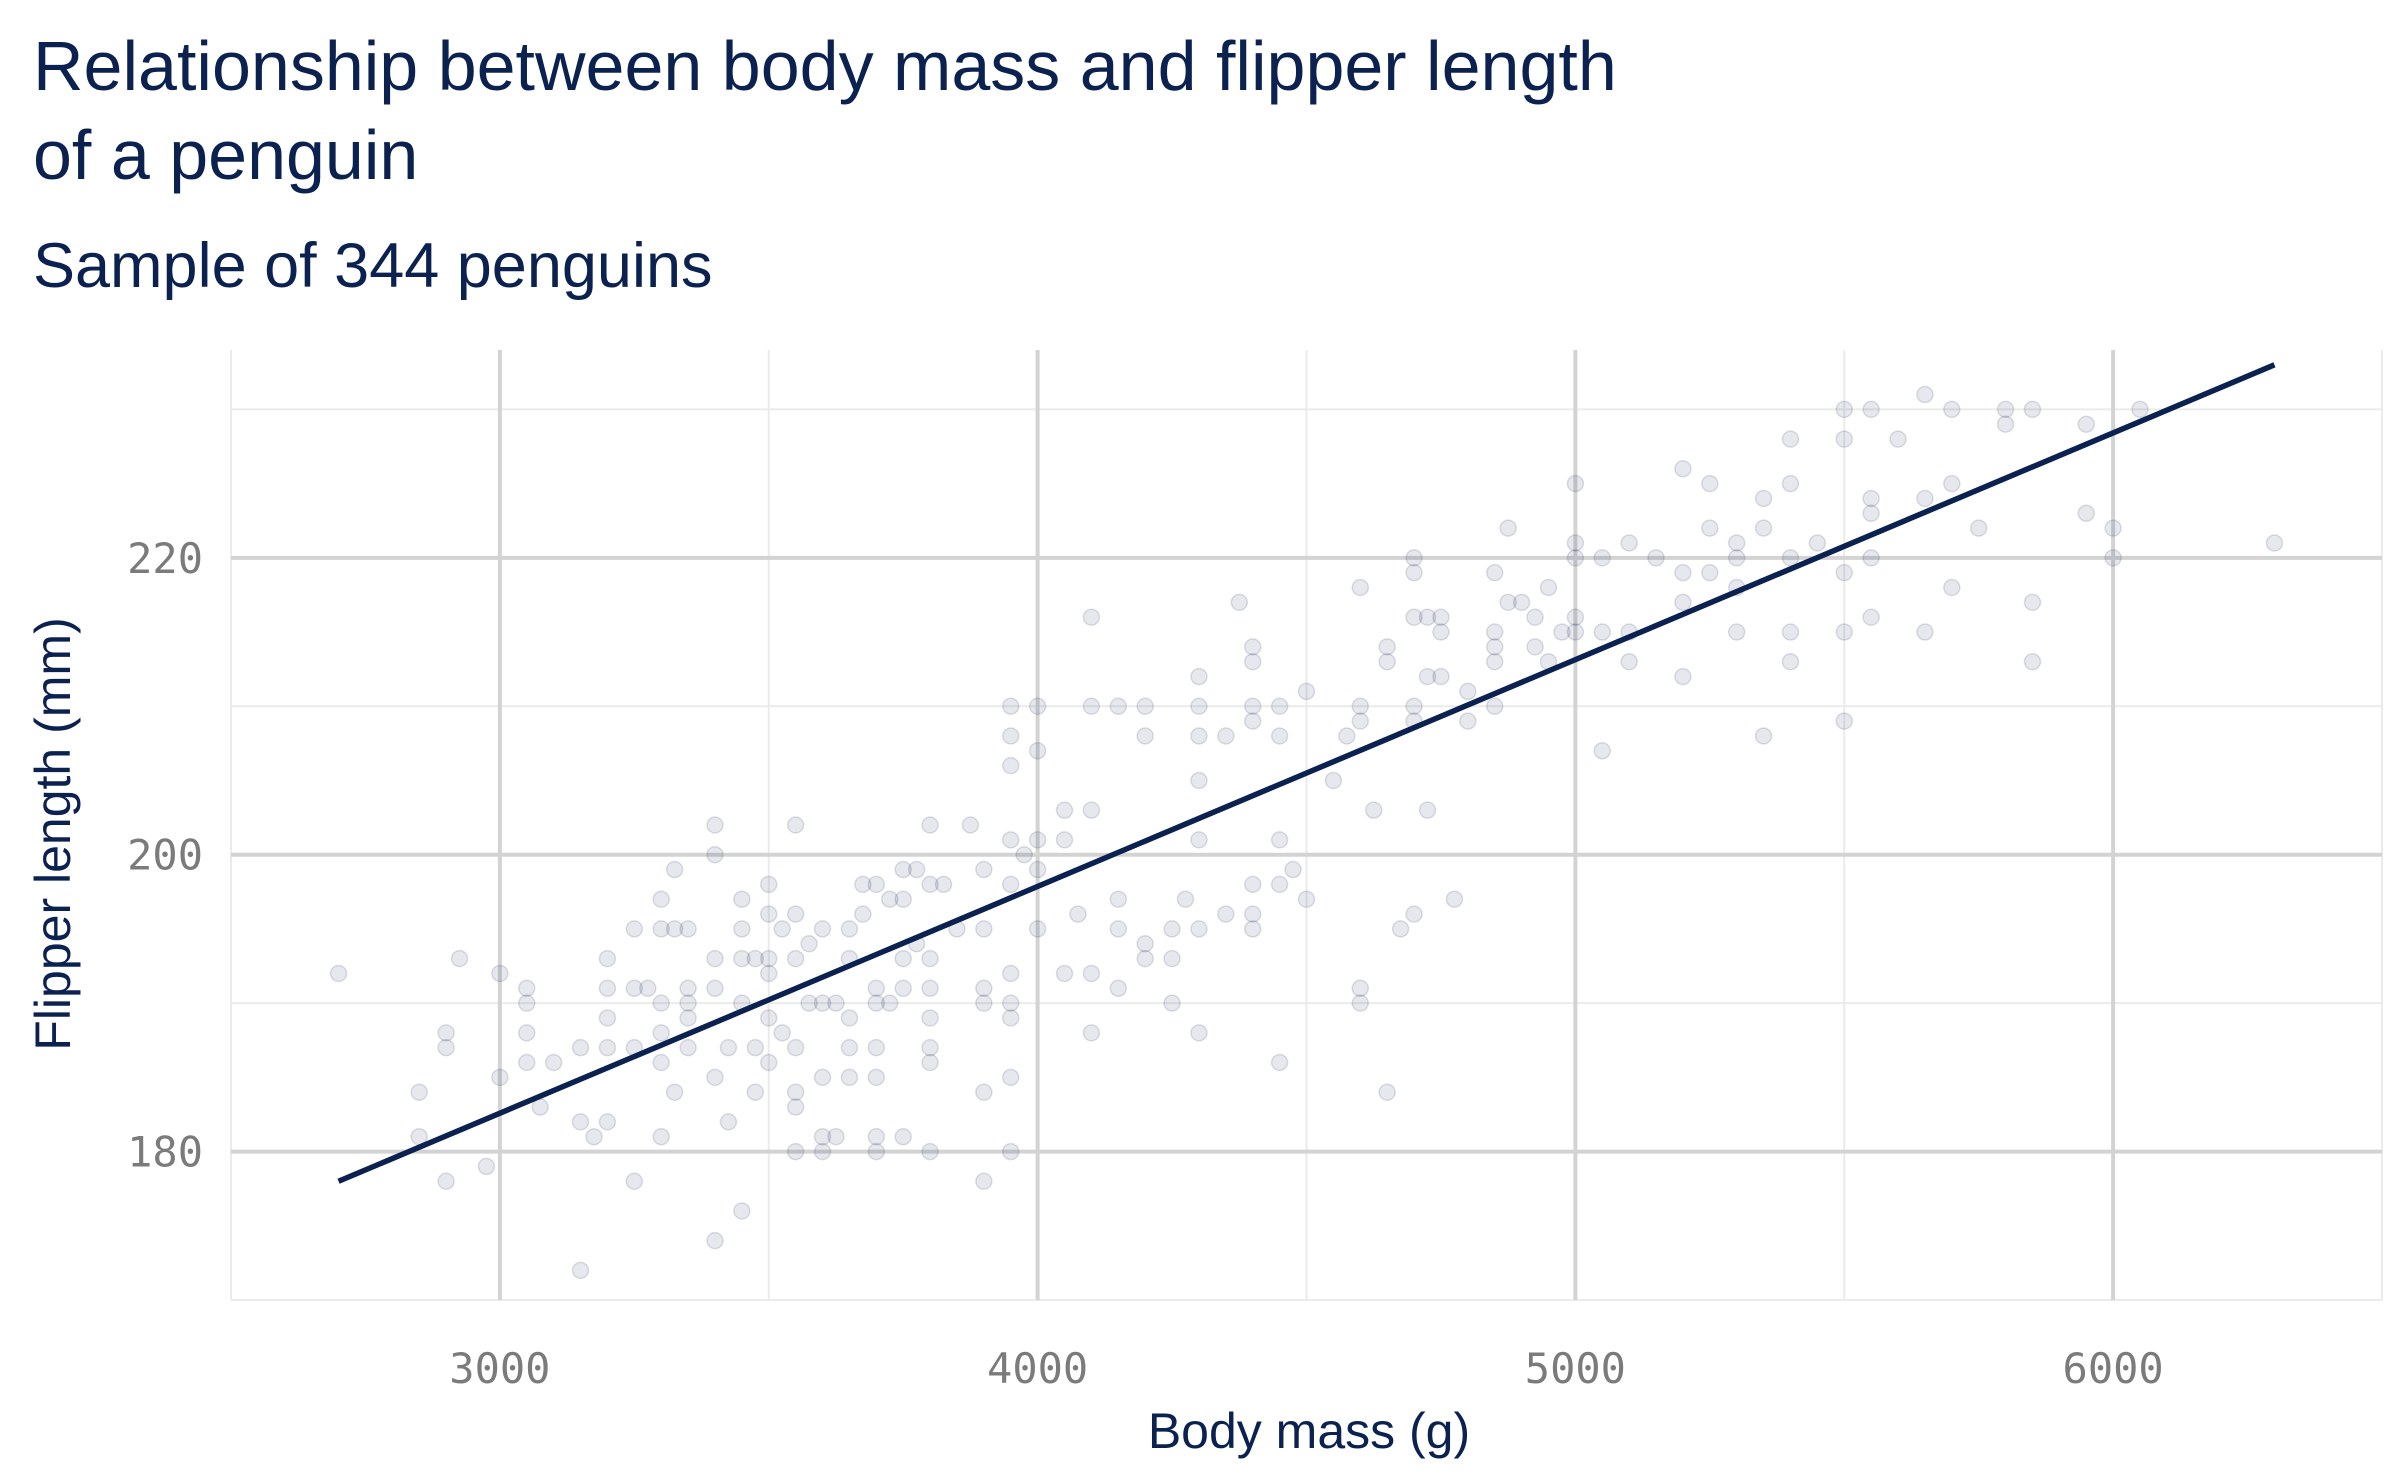 This screenshot has width=2400, height=1483. What do you see at coordinates (1309, 1431) in the screenshot?
I see `x-axis-title: Body mass (g)` at bounding box center [1309, 1431].